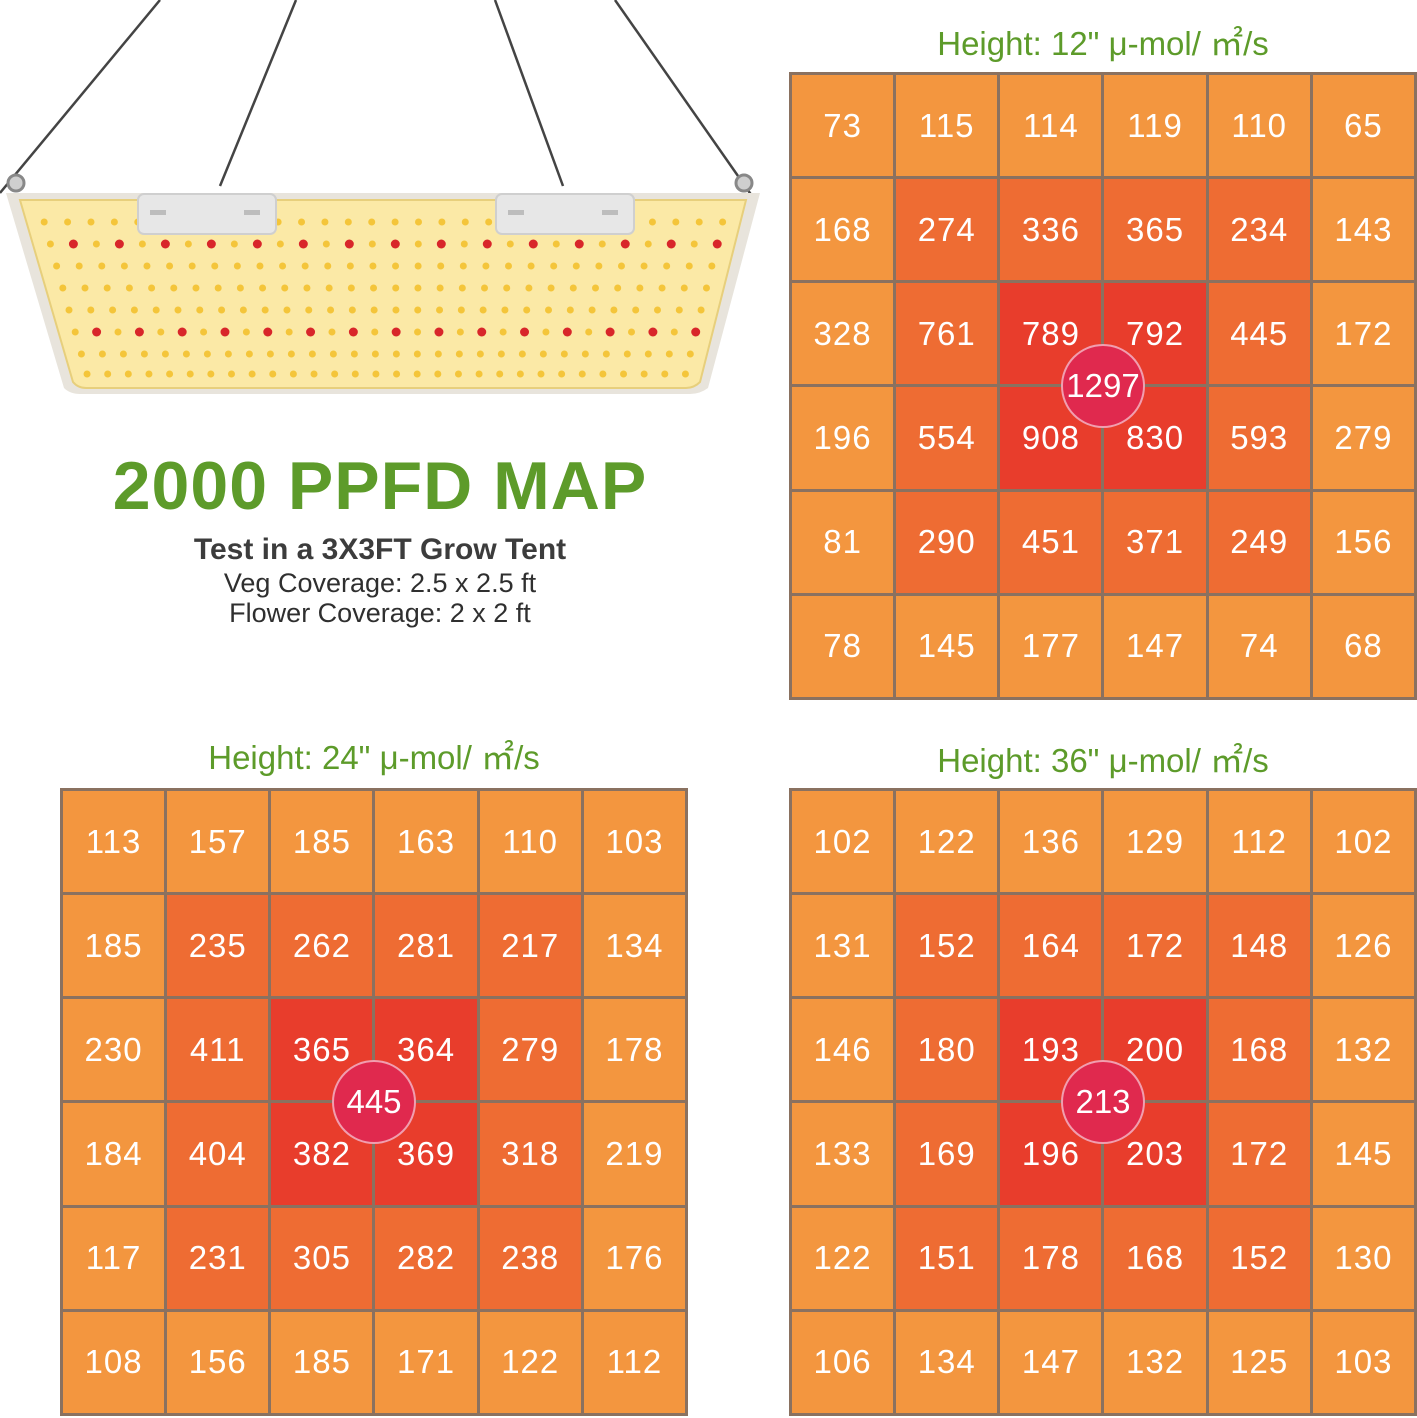 The width and height of the screenshot is (1417, 1418). What do you see at coordinates (1051, 126) in the screenshot?
I see `heatmap-cell: 114` at bounding box center [1051, 126].